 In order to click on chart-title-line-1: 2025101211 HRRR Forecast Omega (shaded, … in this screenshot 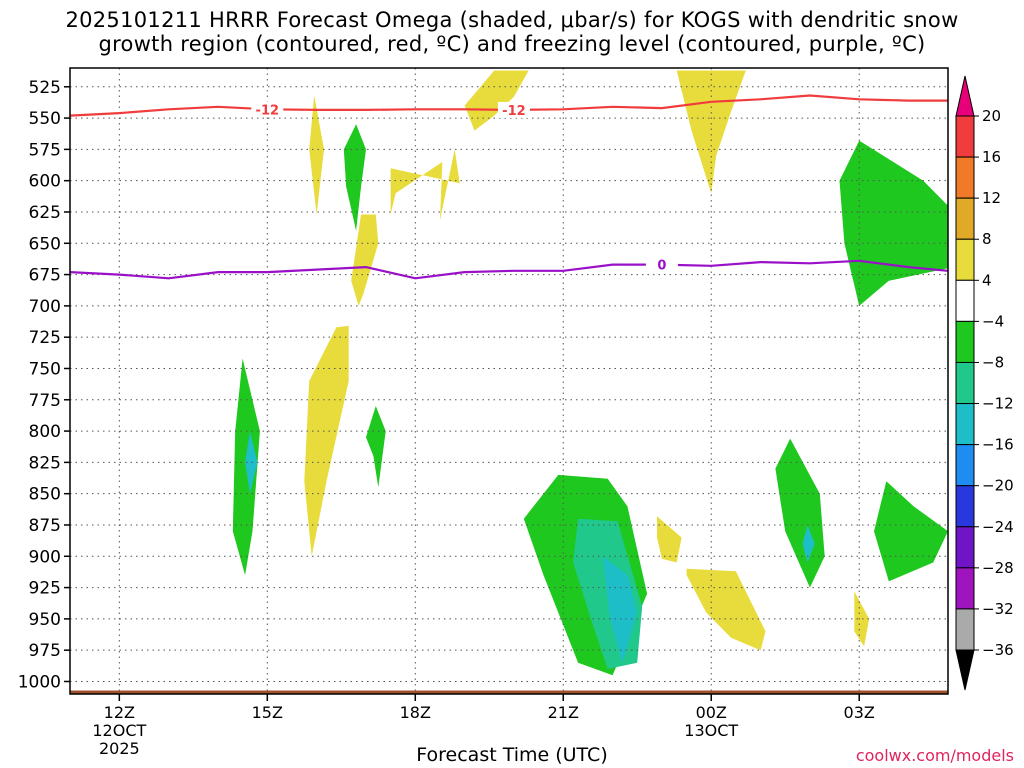, I will do `click(512, 20)`.